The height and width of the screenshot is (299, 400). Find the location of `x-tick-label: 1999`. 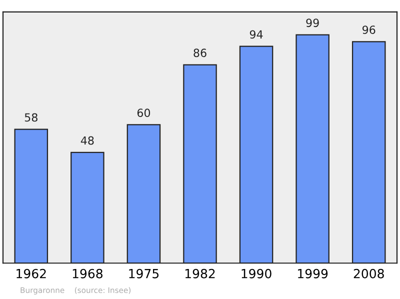

x-tick-label: 1999 is located at coordinates (313, 273).